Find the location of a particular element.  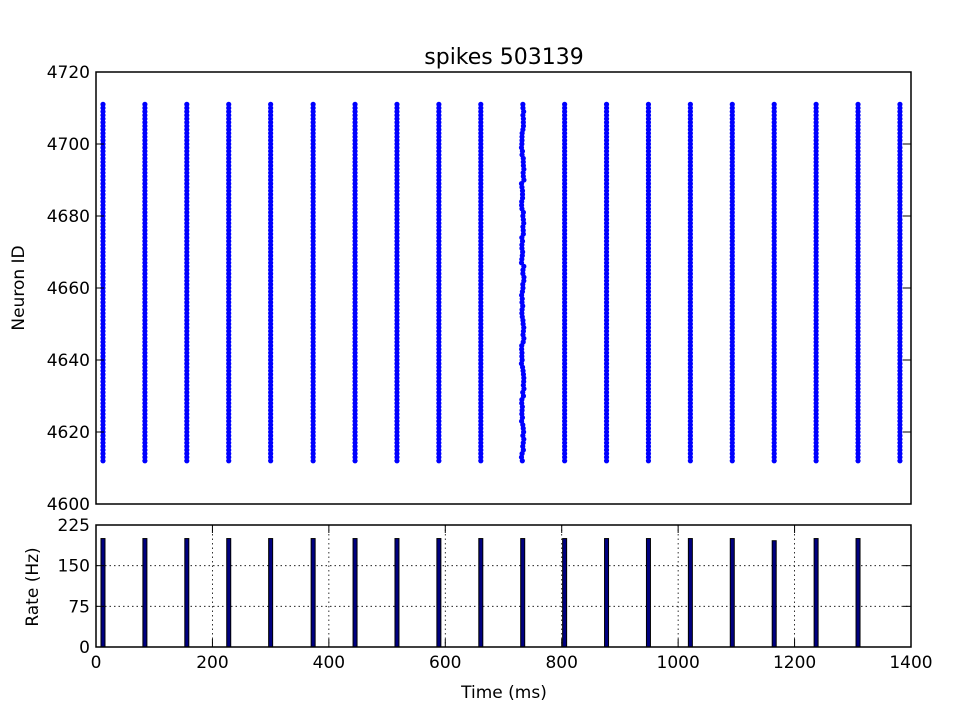

rate-grid is located at coordinates (503, 586).